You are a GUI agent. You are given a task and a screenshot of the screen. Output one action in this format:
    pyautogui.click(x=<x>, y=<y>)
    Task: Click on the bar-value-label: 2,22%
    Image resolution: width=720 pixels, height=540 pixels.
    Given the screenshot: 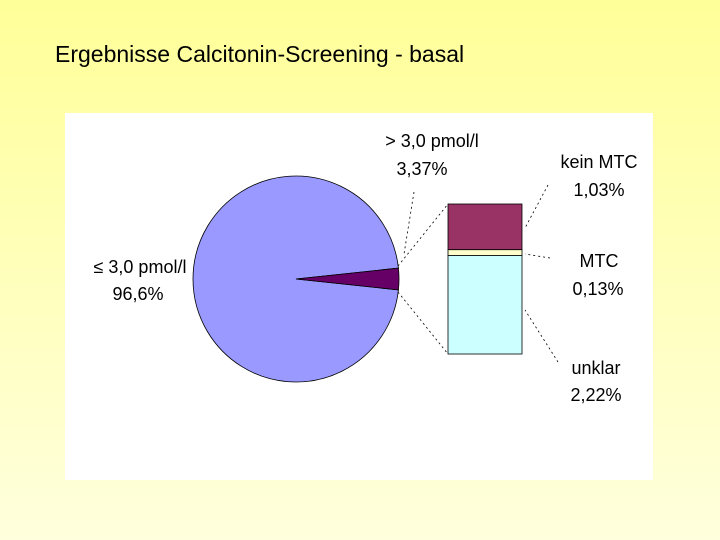 What is the action you would take?
    pyautogui.click(x=595, y=395)
    